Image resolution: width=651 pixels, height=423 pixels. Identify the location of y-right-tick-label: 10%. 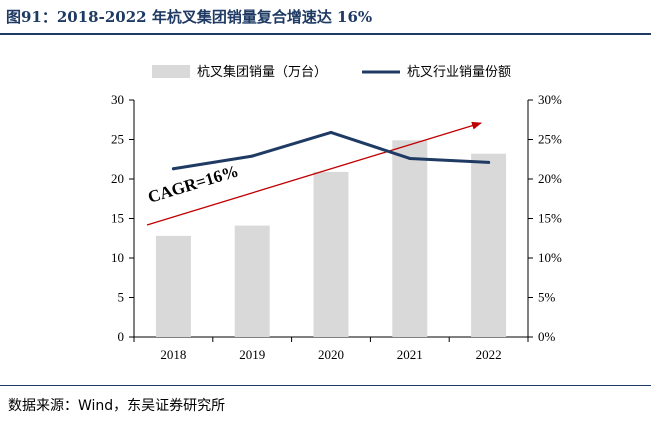
(550, 257).